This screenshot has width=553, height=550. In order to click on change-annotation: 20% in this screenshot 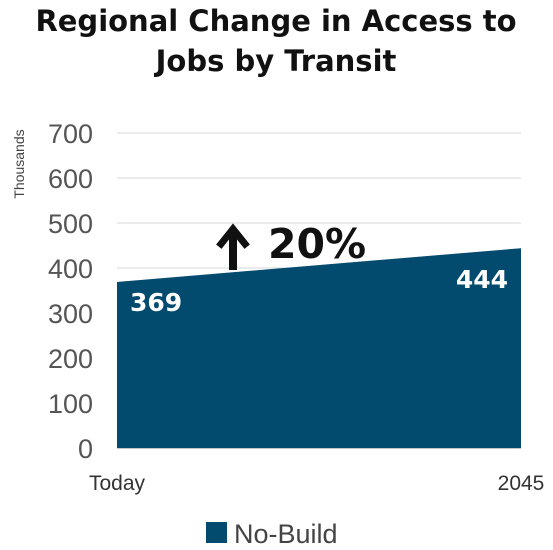, I will do `click(291, 245)`.